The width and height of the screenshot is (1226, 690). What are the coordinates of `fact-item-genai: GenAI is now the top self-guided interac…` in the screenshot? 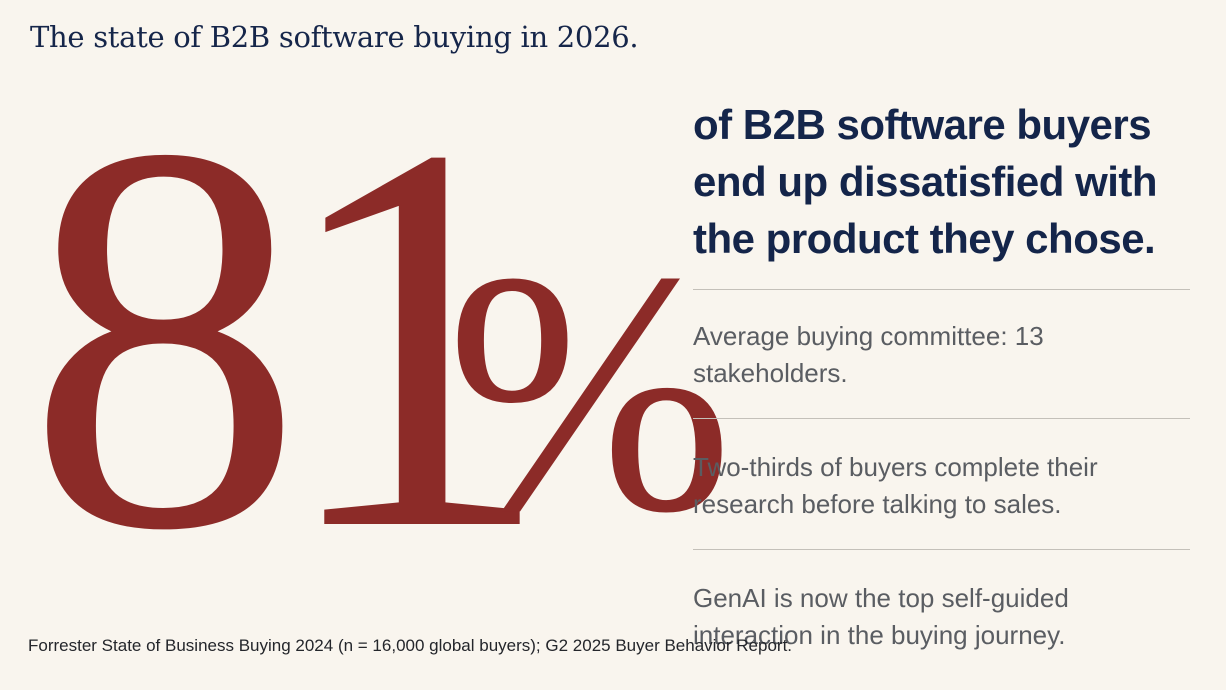 It's located at (941, 614).